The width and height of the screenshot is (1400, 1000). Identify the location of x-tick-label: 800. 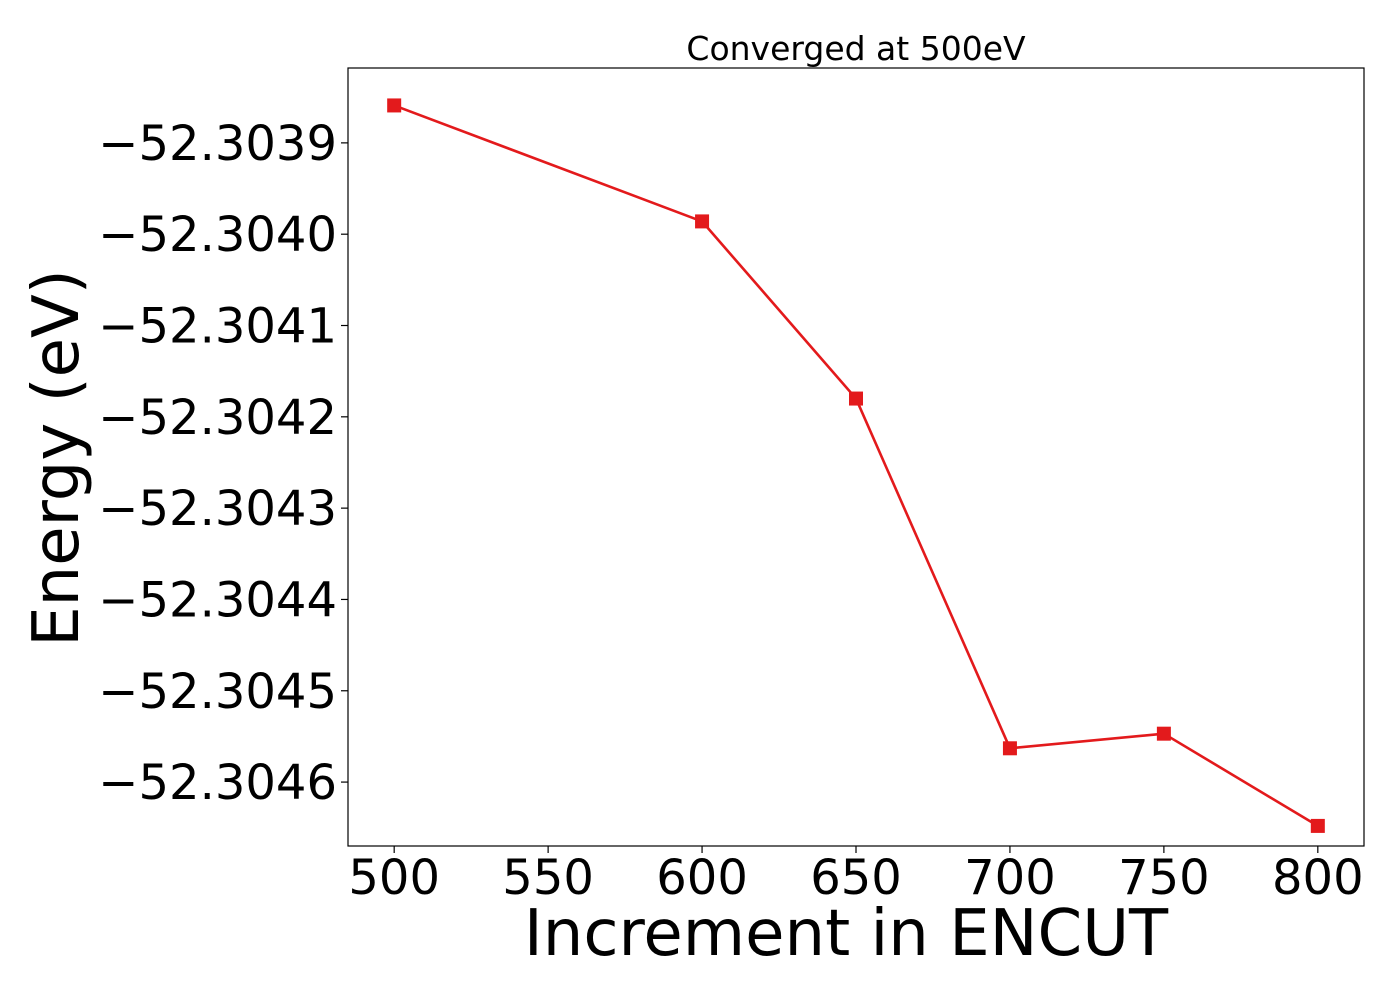
(1318, 878).